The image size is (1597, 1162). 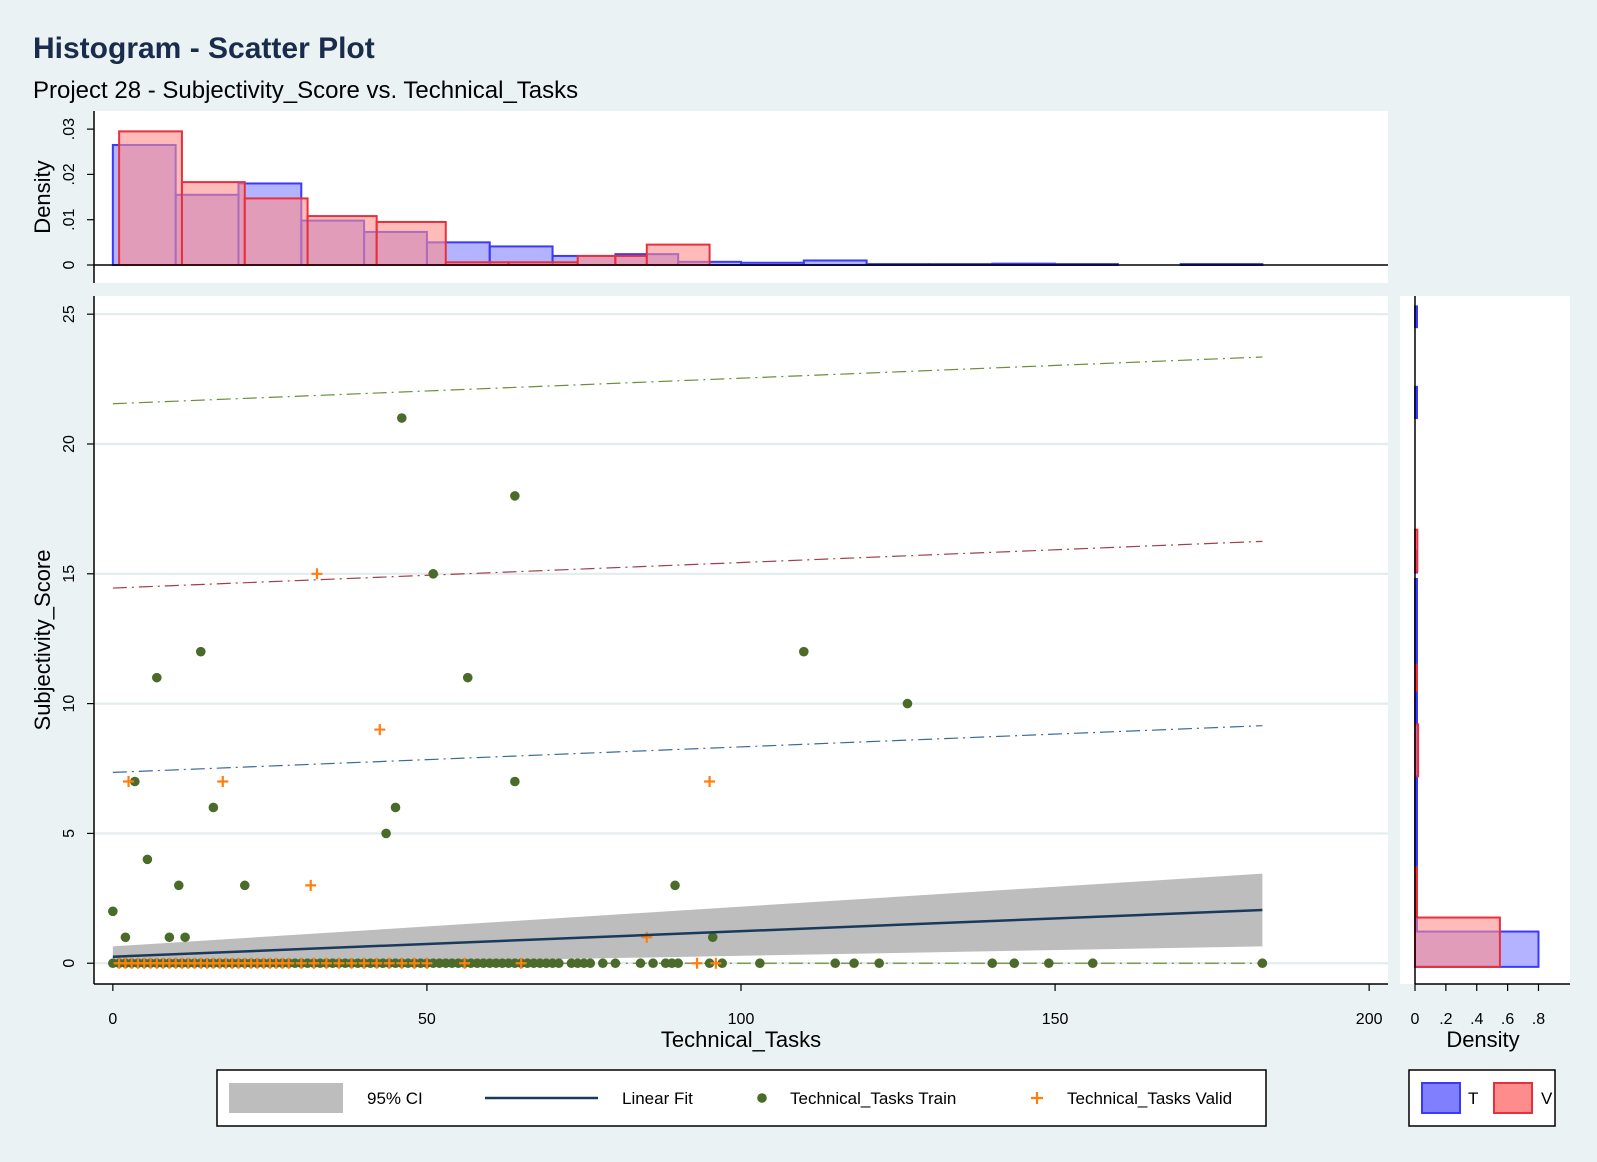 What do you see at coordinates (69, 963) in the screenshot?
I see `scatter-ytick-label-0: 0` at bounding box center [69, 963].